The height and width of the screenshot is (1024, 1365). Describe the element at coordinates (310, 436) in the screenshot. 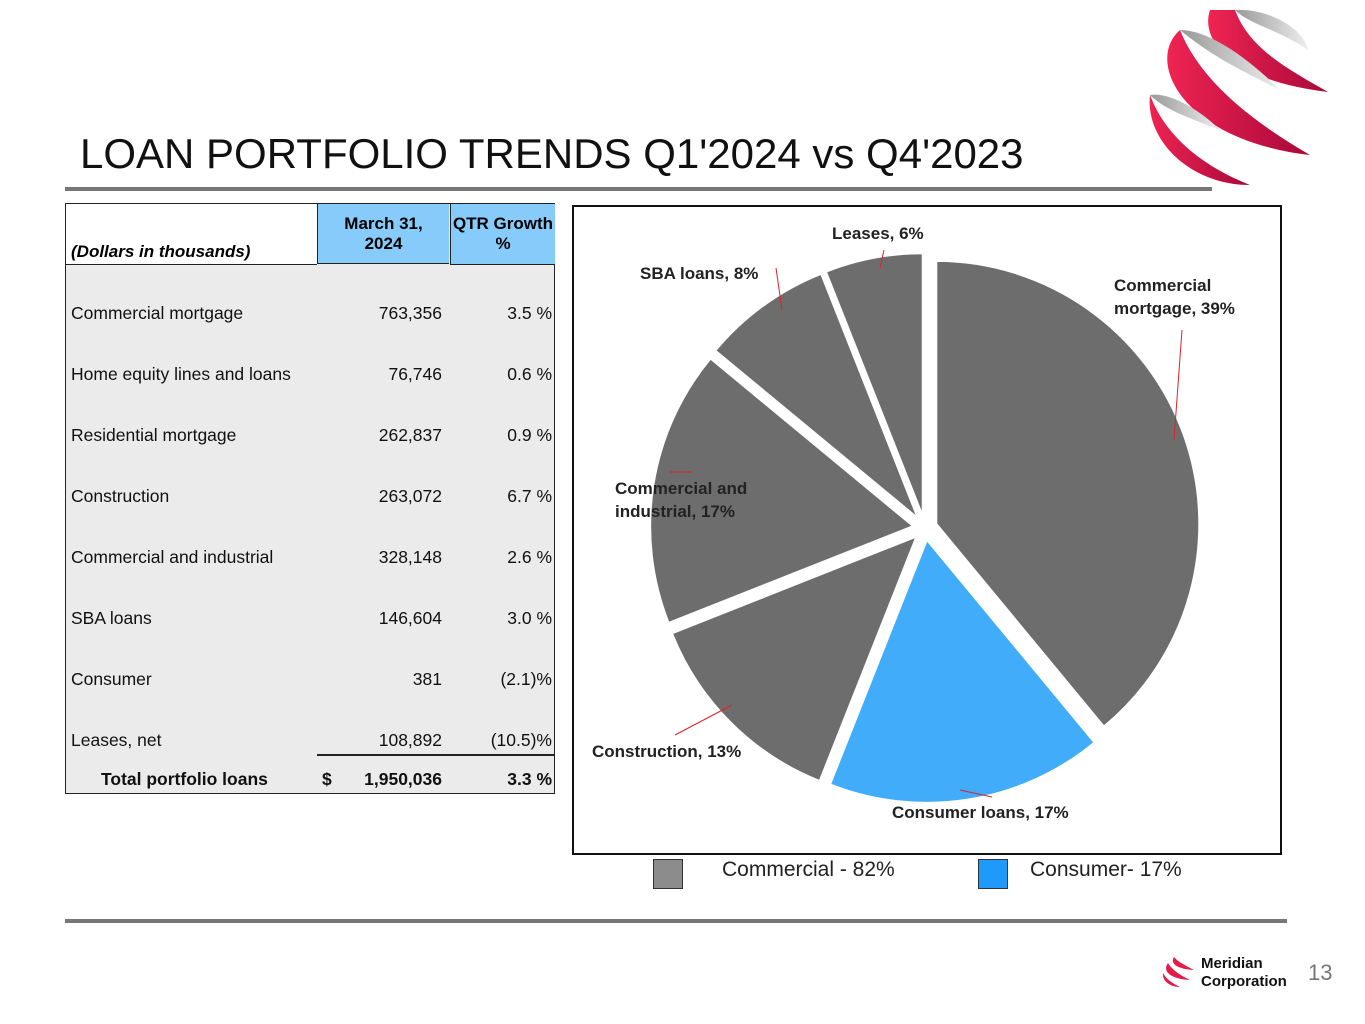

I see `table-row: Residential mortgage 262,837 0.9 %` at that location.